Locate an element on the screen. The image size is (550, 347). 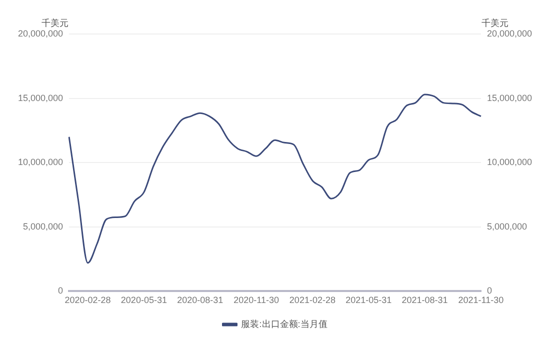
y2-tick-label: 0 is located at coordinates (489, 291).